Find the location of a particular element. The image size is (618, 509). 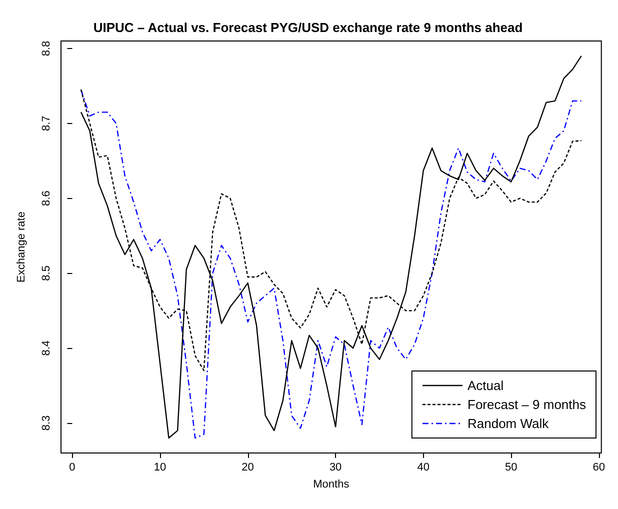

x-axis-title: Months is located at coordinates (331, 484).